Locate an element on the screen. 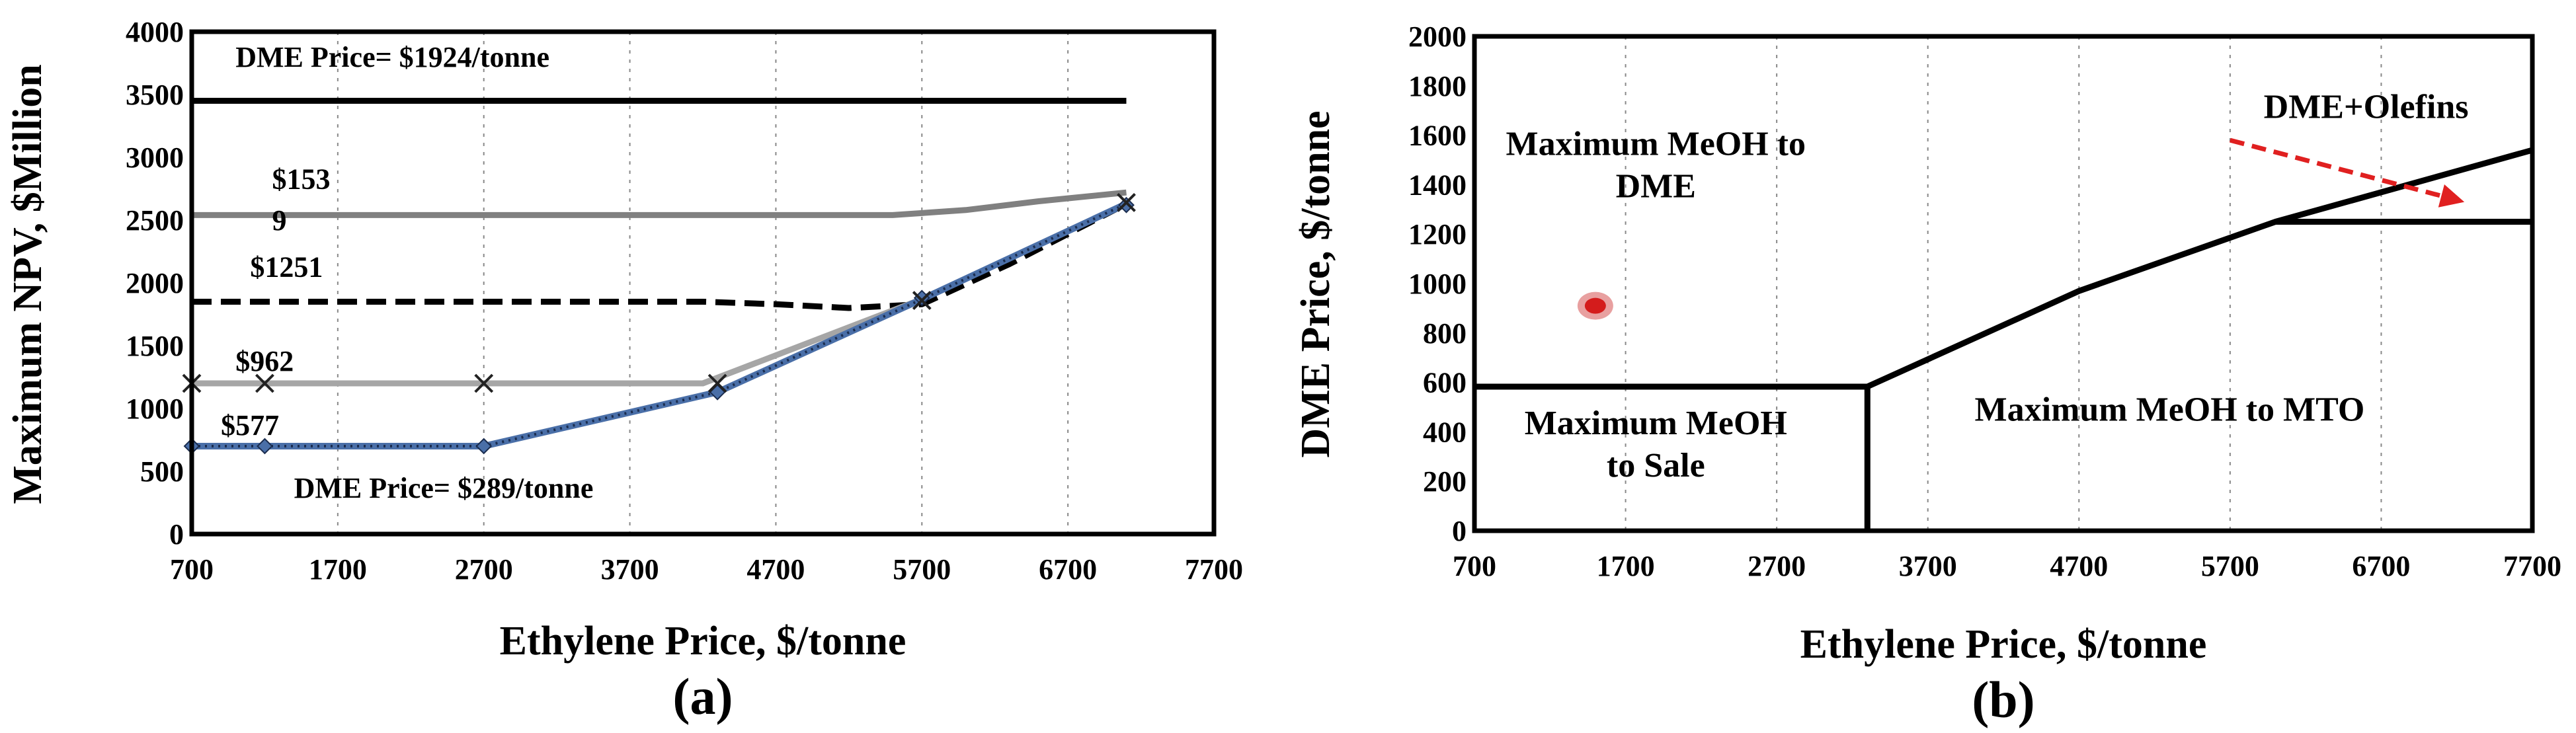 This screenshot has height=733, width=2576. b-x-tick-label: 4700 is located at coordinates (2079, 566).